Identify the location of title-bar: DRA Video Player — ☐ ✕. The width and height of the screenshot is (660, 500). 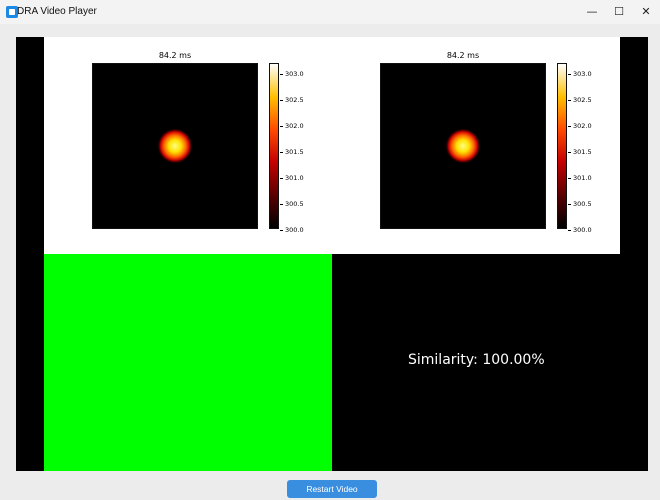
(330, 12).